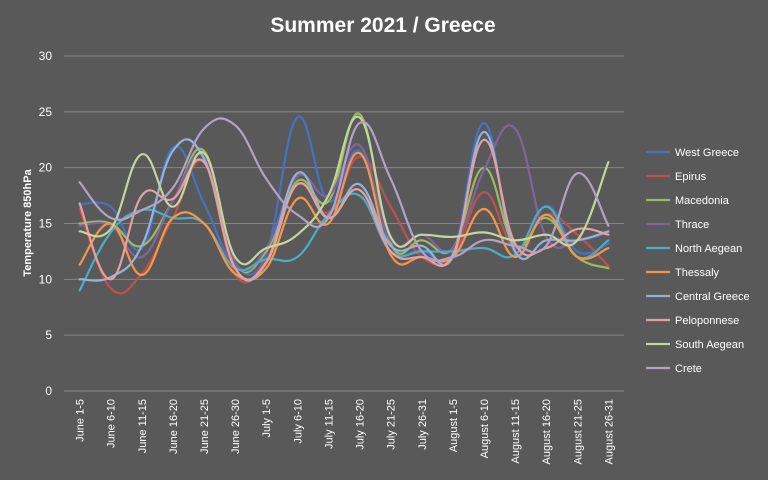 This screenshot has height=480, width=768. Describe the element at coordinates (205, 426) in the screenshot. I see `x-tick-label: June 21-25` at that location.